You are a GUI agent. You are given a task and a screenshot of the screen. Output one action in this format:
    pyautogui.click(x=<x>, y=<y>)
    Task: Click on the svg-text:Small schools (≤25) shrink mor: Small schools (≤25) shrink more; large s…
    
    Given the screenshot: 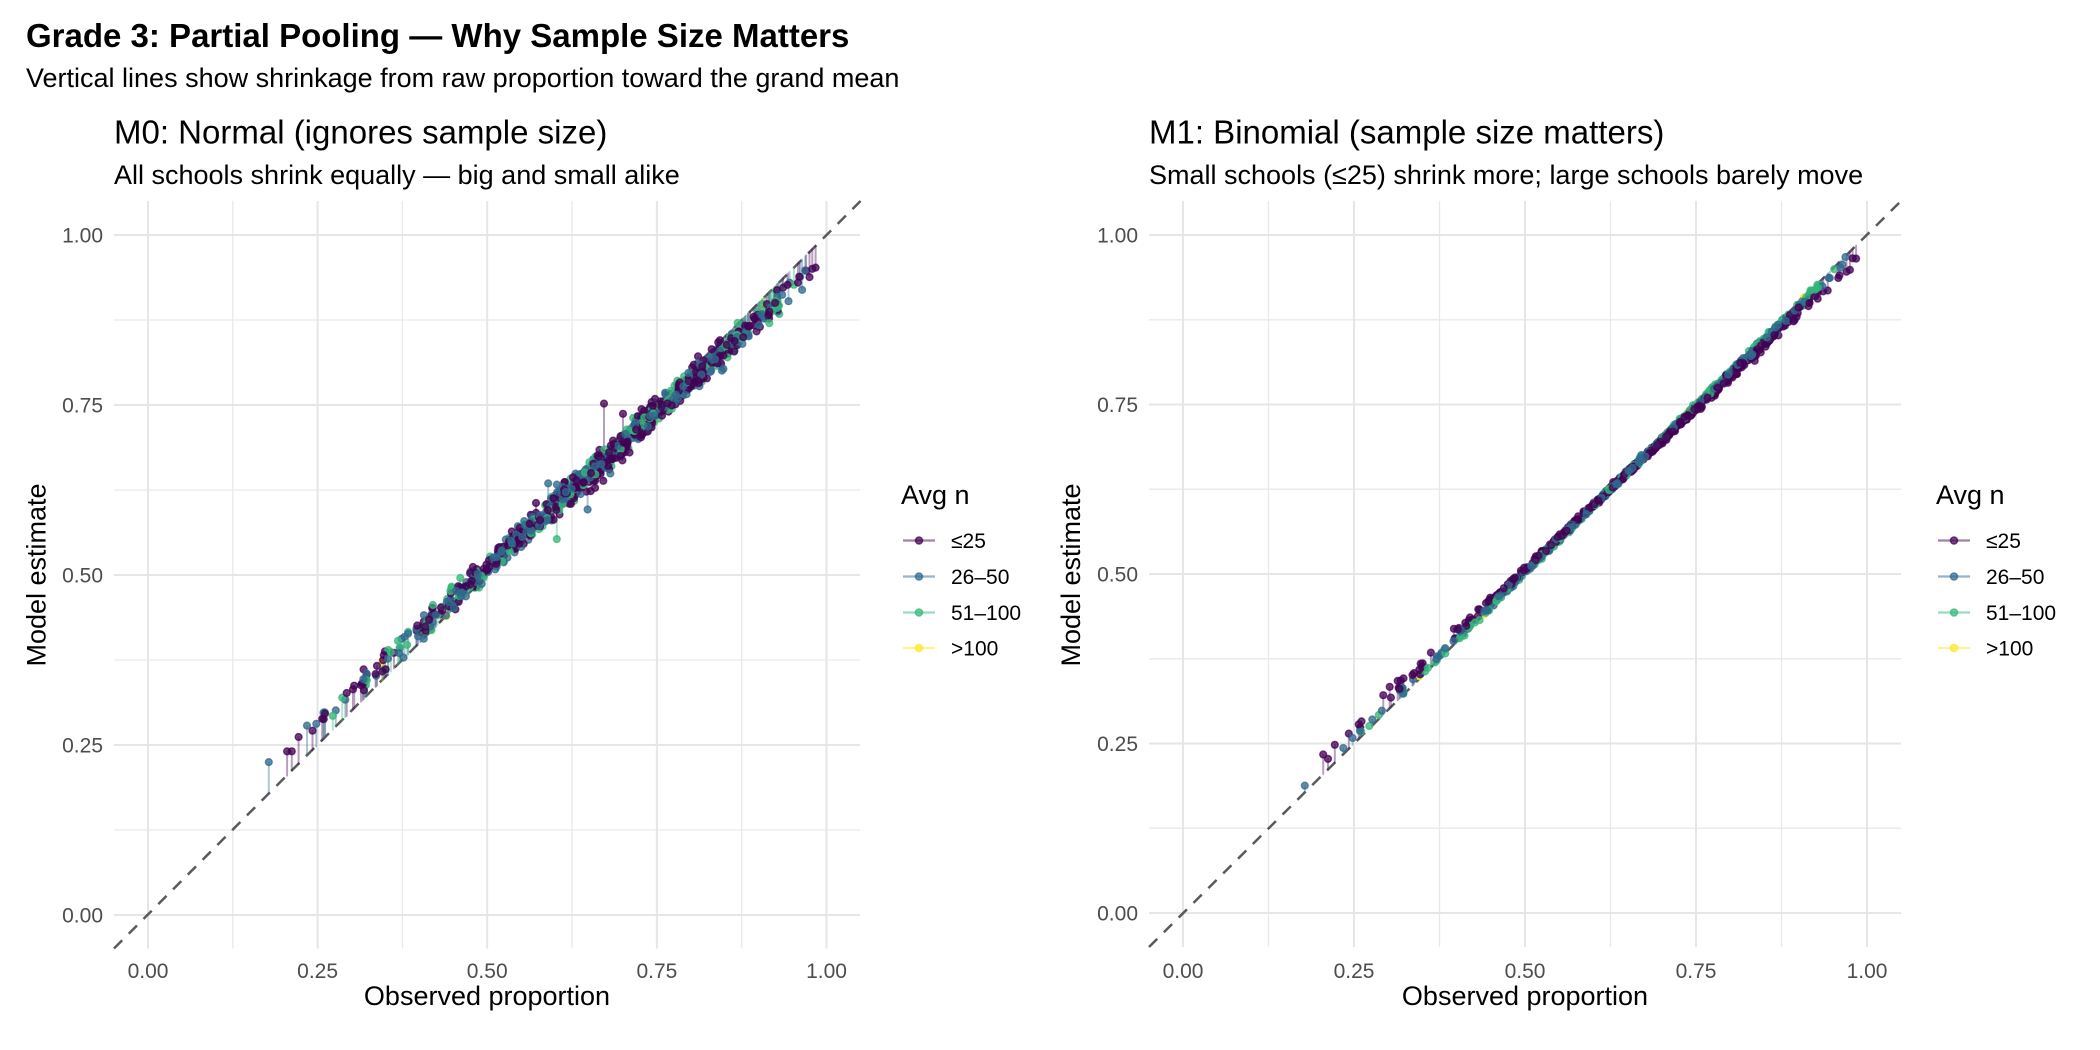 What is the action you would take?
    pyautogui.click(x=1506, y=175)
    